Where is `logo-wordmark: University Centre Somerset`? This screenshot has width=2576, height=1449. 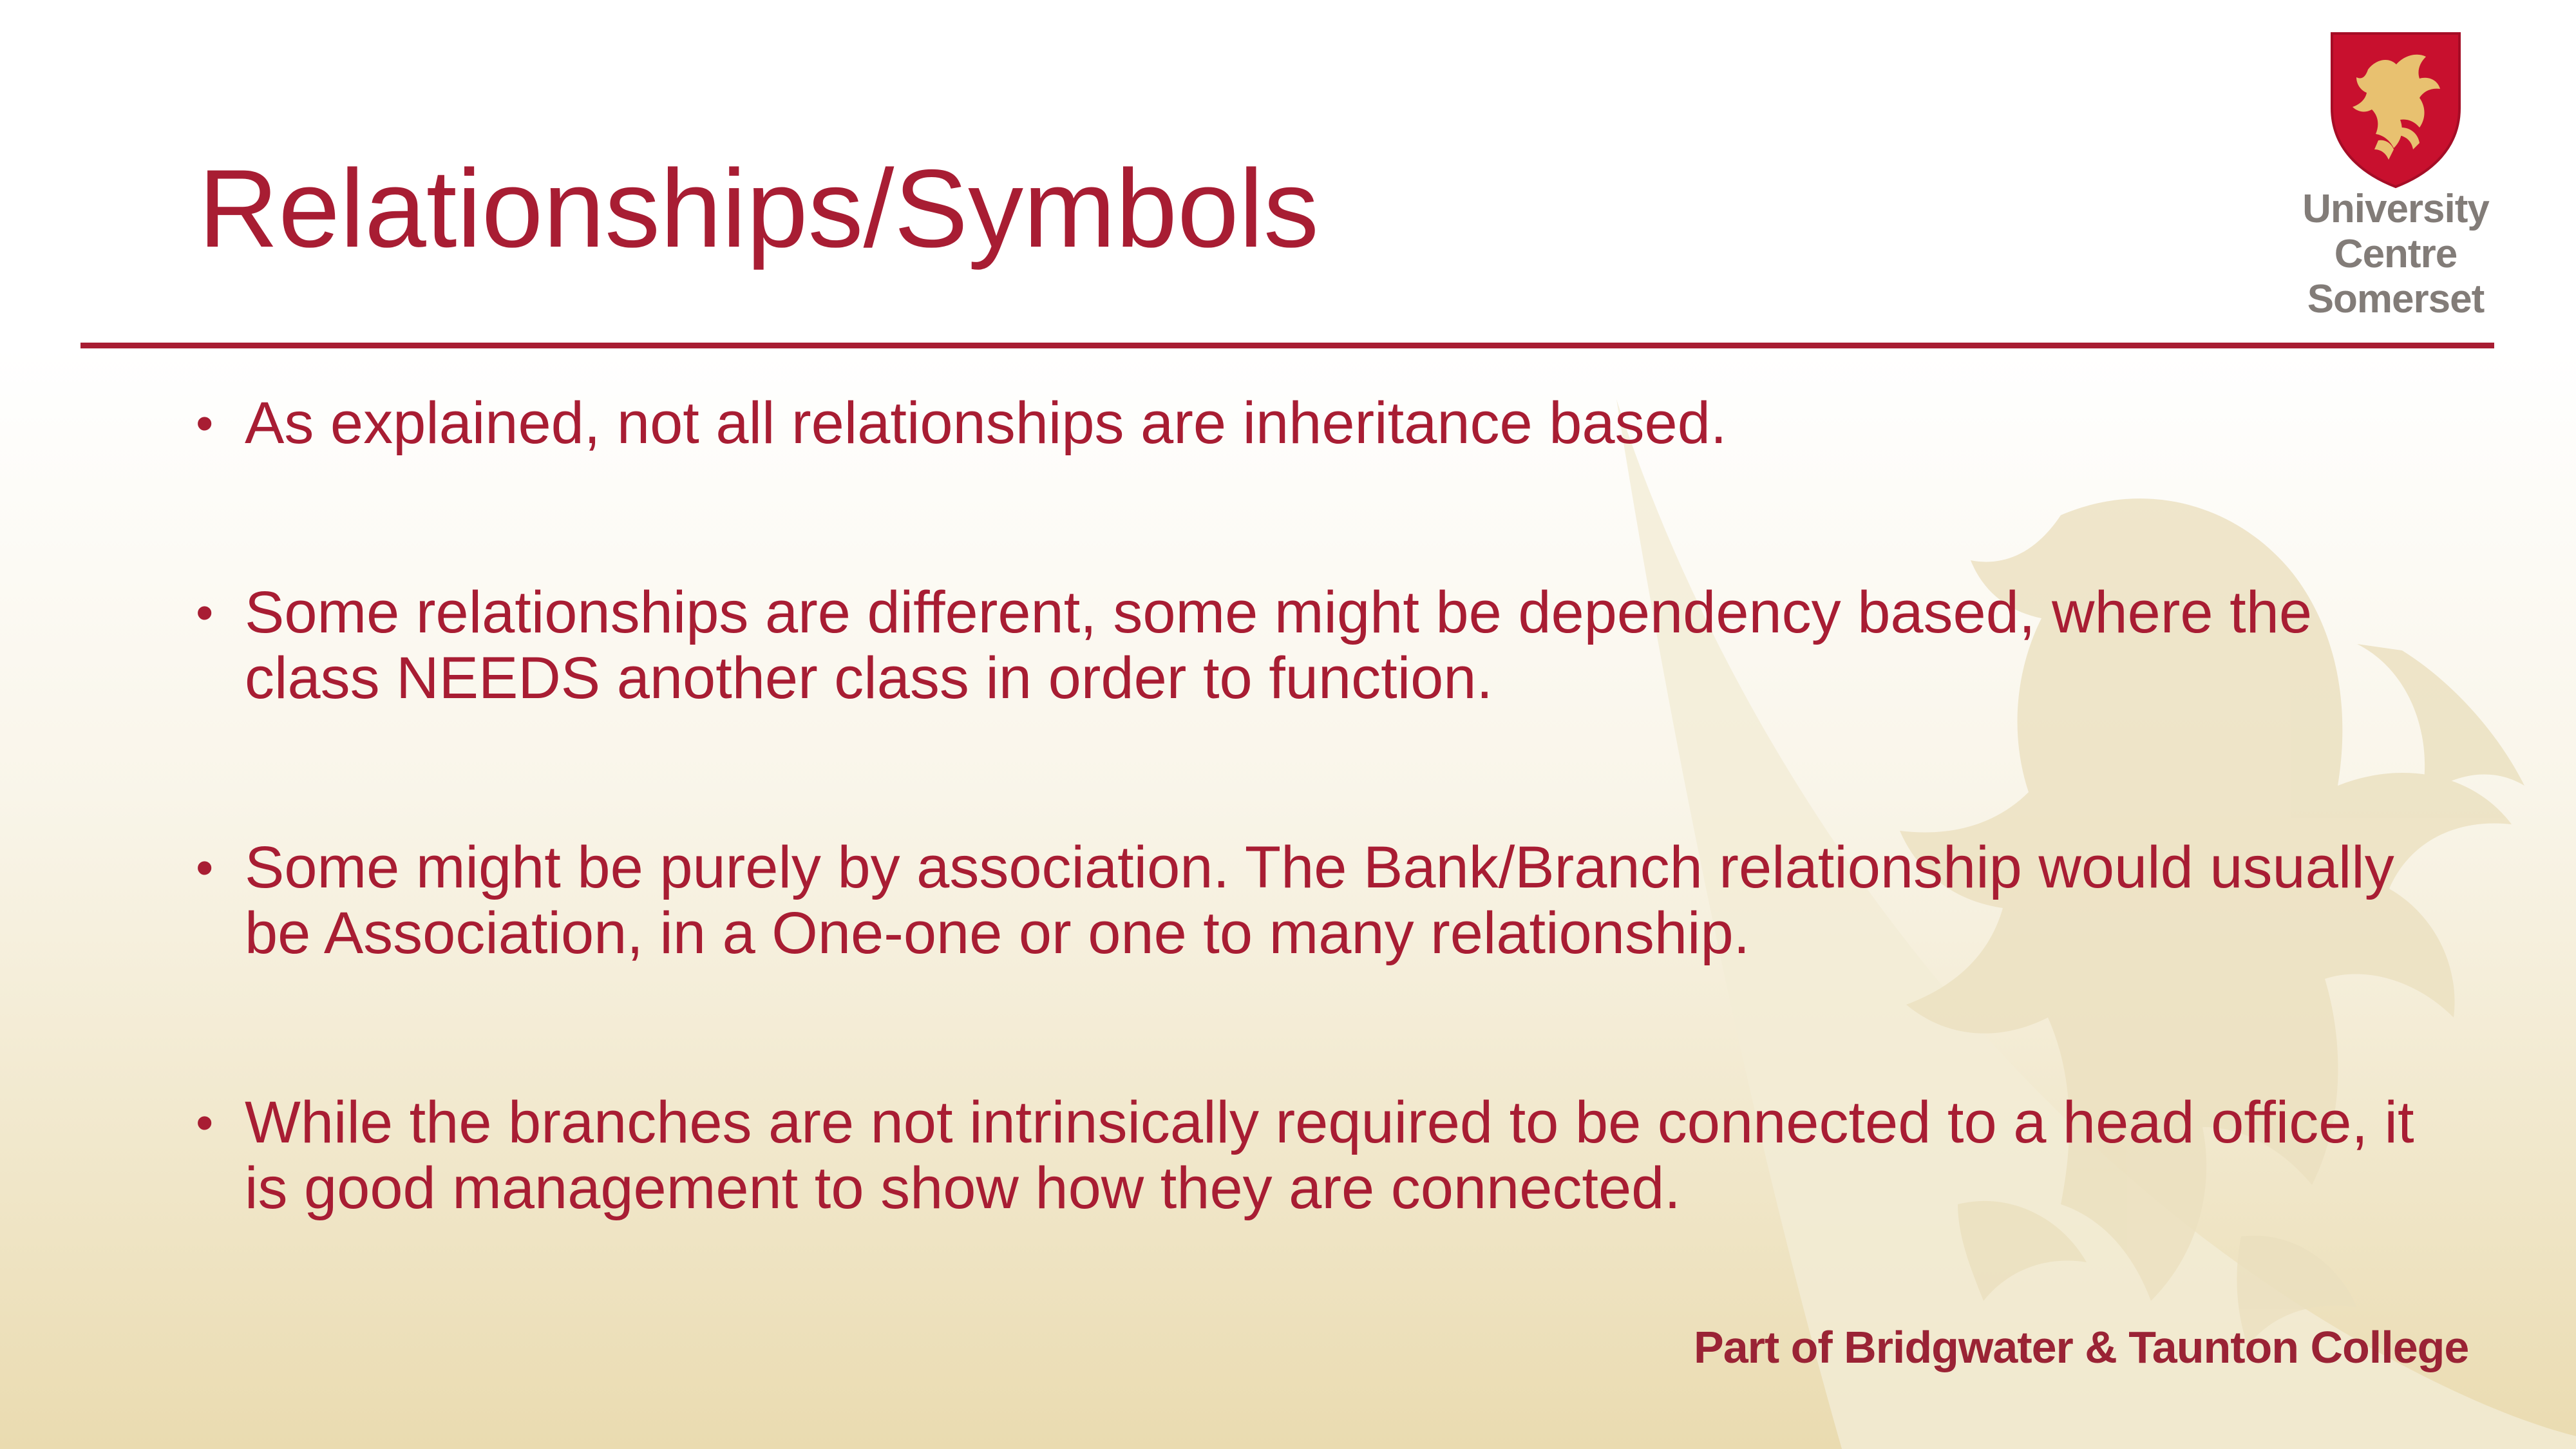 logo-wordmark: University Centre Somerset is located at coordinates (2396, 255).